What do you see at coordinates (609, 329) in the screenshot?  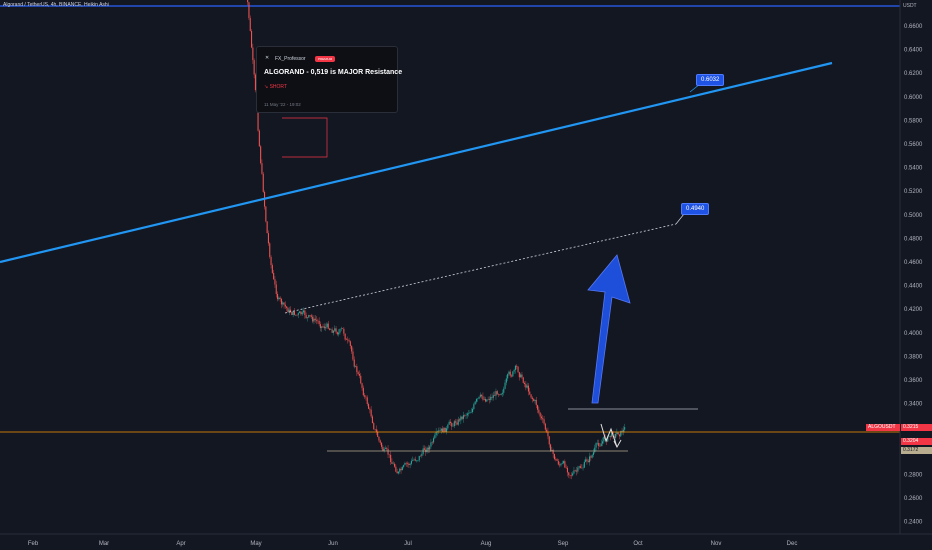 I see `up-arrow` at bounding box center [609, 329].